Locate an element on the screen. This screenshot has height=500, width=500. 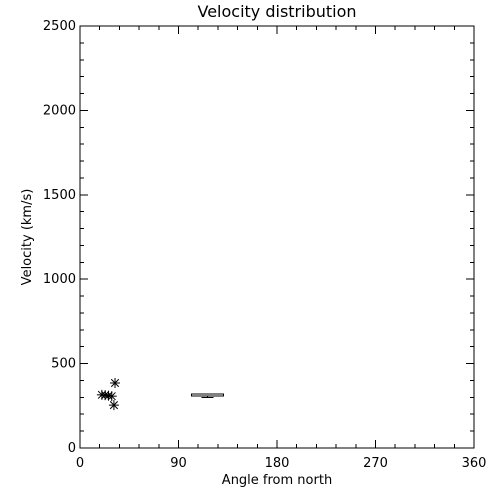
y-tick-label: 2500 is located at coordinates (59, 26).